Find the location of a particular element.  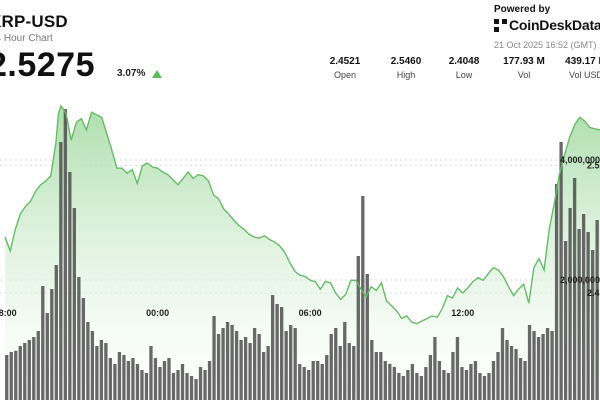

stat-vol: 177.93 M Vol is located at coordinates (524, 68).